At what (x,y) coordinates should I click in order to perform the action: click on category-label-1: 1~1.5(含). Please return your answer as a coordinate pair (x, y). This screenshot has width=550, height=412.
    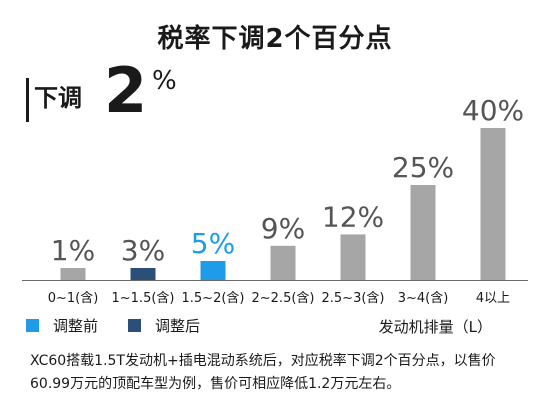
    Looking at the image, I should click on (143, 298).